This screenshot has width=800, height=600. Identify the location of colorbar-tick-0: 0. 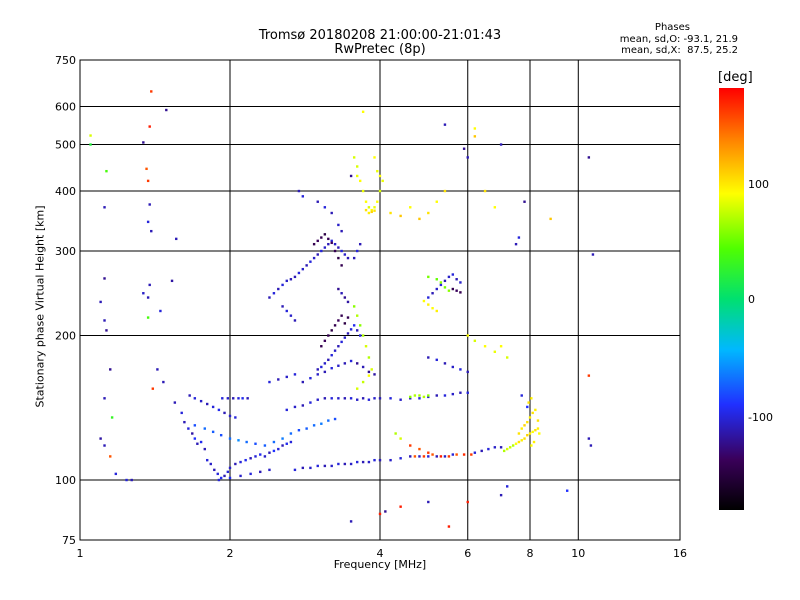
(751, 299).